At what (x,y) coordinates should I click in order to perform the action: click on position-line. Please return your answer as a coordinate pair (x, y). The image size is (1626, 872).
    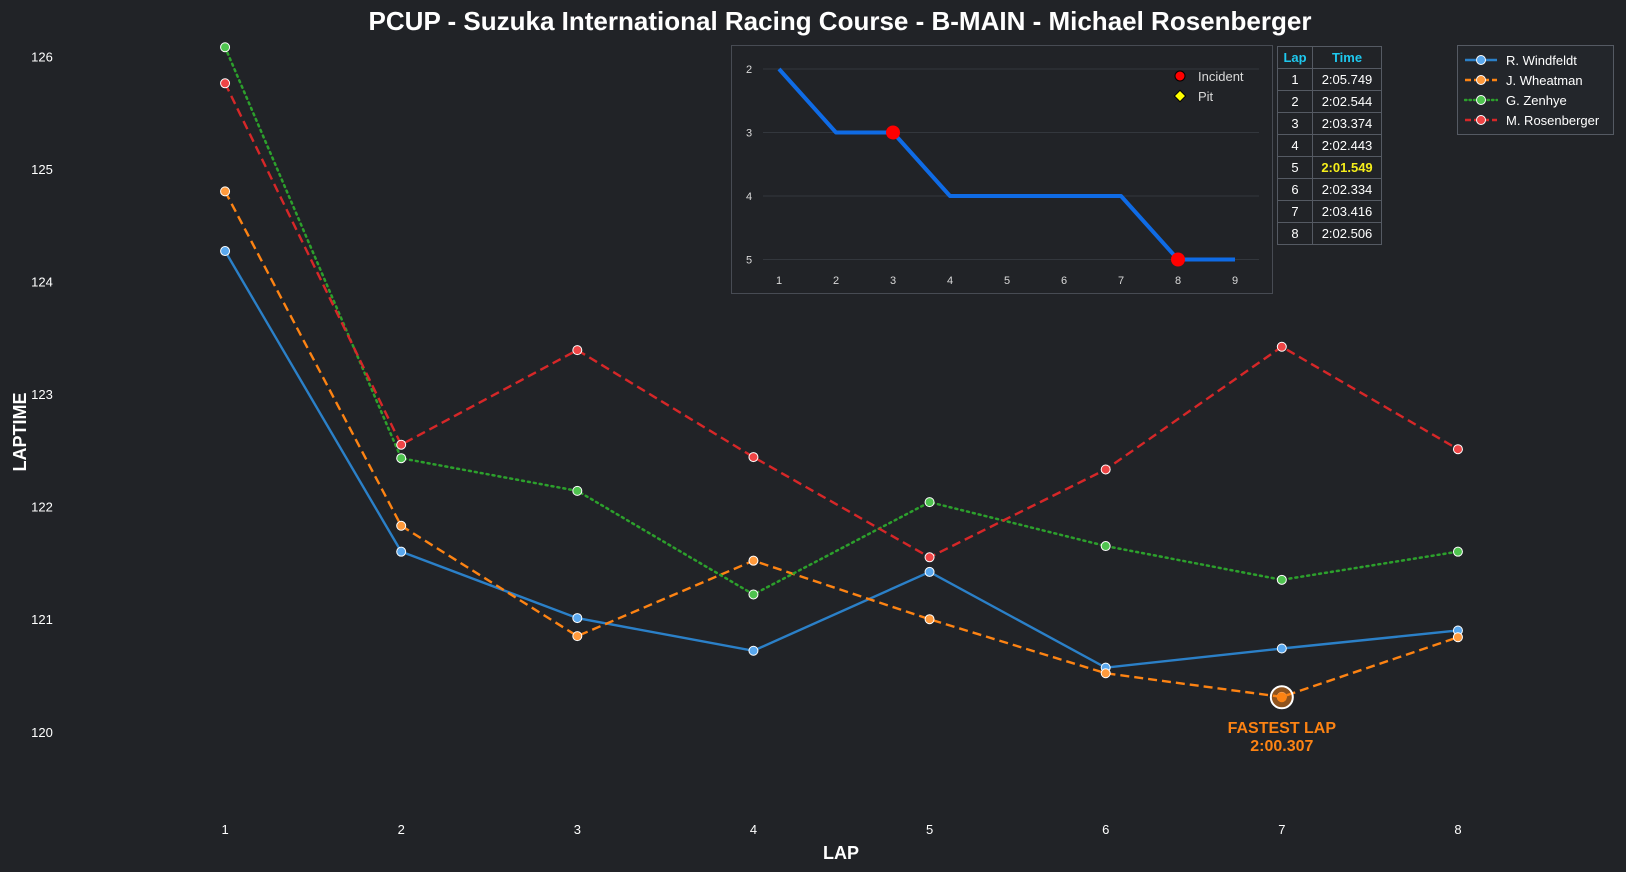
    Looking at the image, I should click on (1006, 164).